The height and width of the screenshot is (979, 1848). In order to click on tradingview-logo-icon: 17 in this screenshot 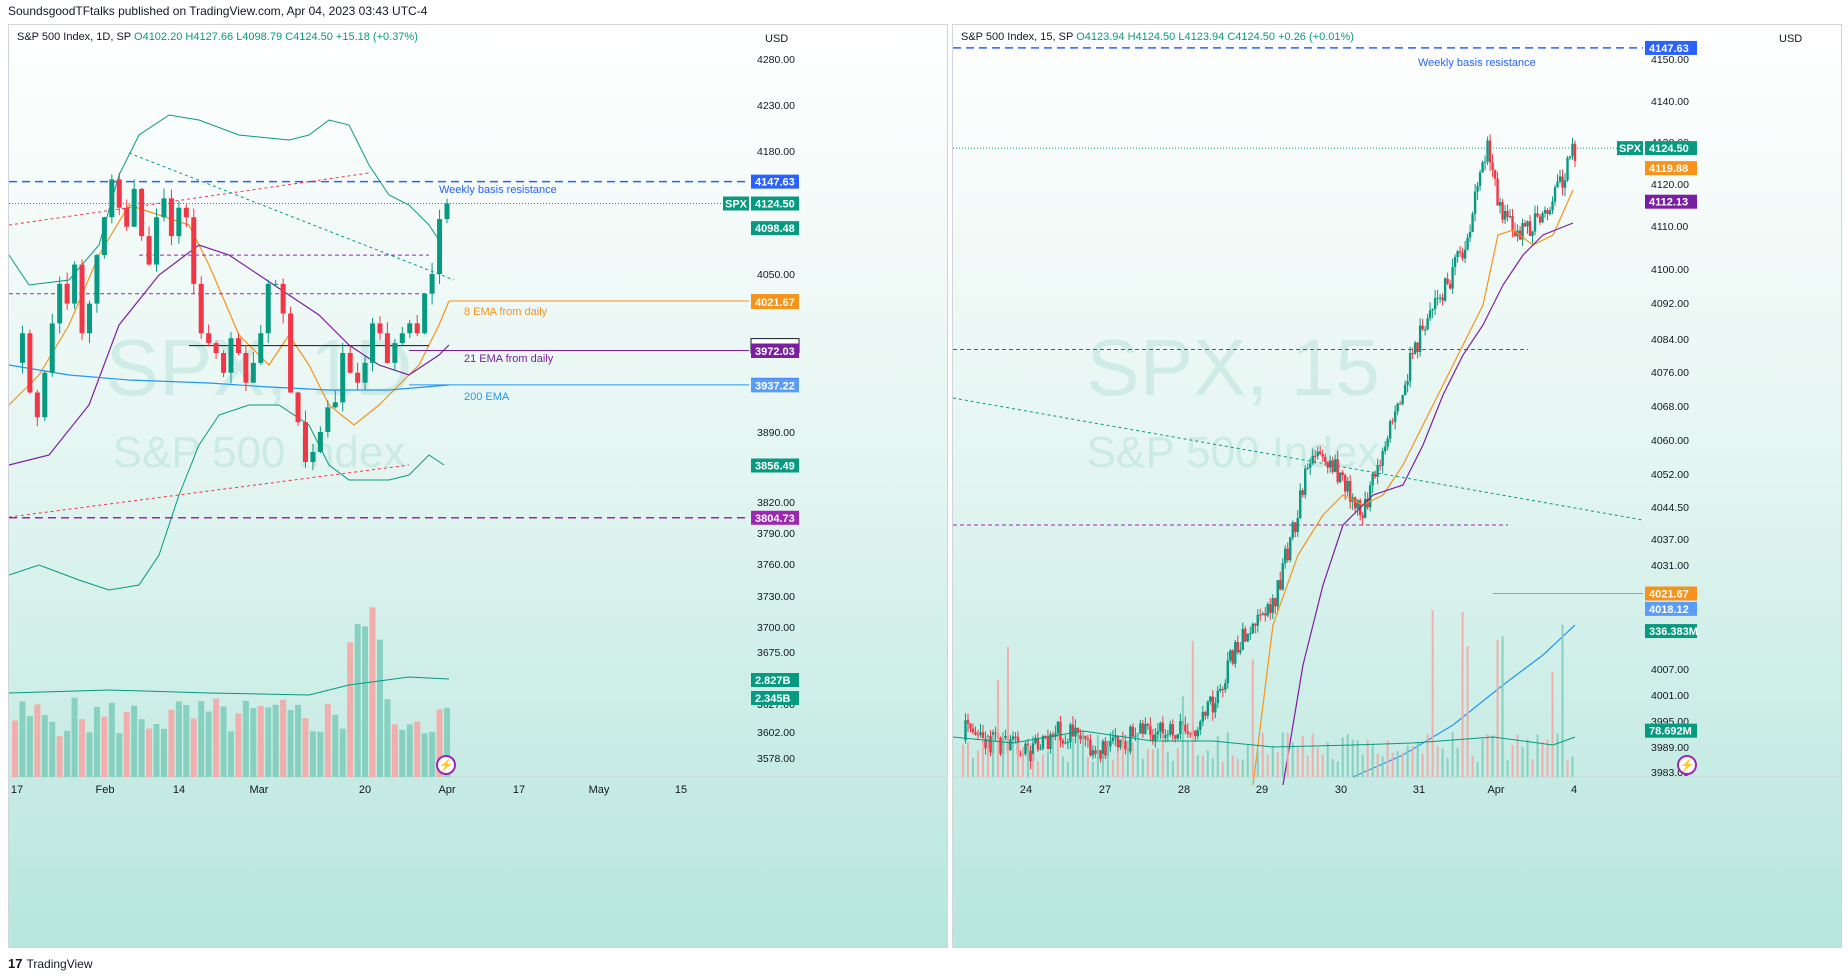, I will do `click(15, 963)`.